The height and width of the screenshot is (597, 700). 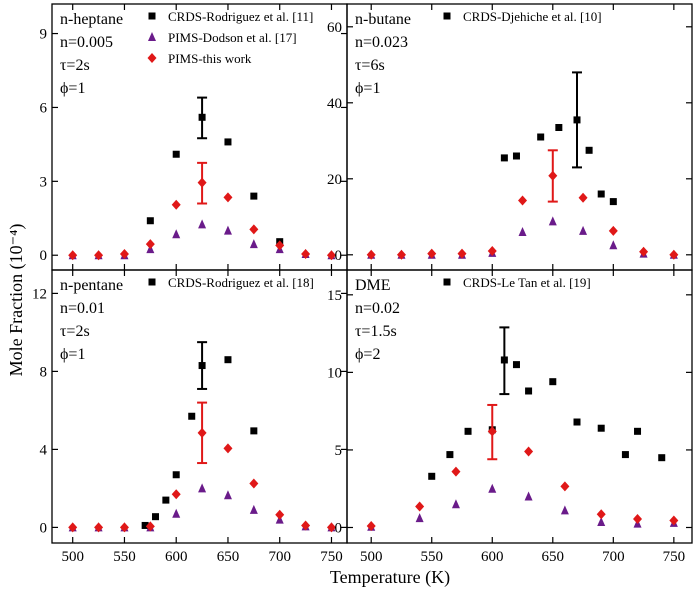 I want to click on panel-annotation: DME, so click(x=373, y=285).